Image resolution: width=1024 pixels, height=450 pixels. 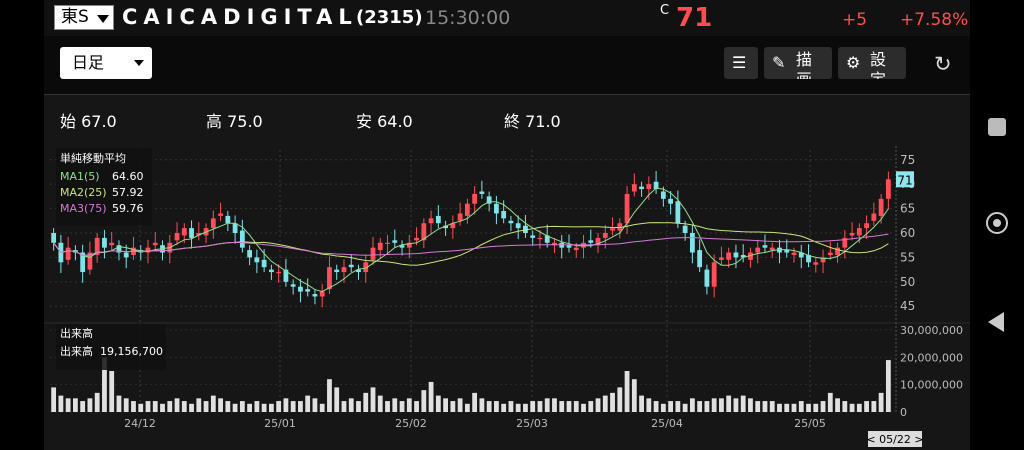 I want to click on date-tag-box, so click(x=895, y=439).